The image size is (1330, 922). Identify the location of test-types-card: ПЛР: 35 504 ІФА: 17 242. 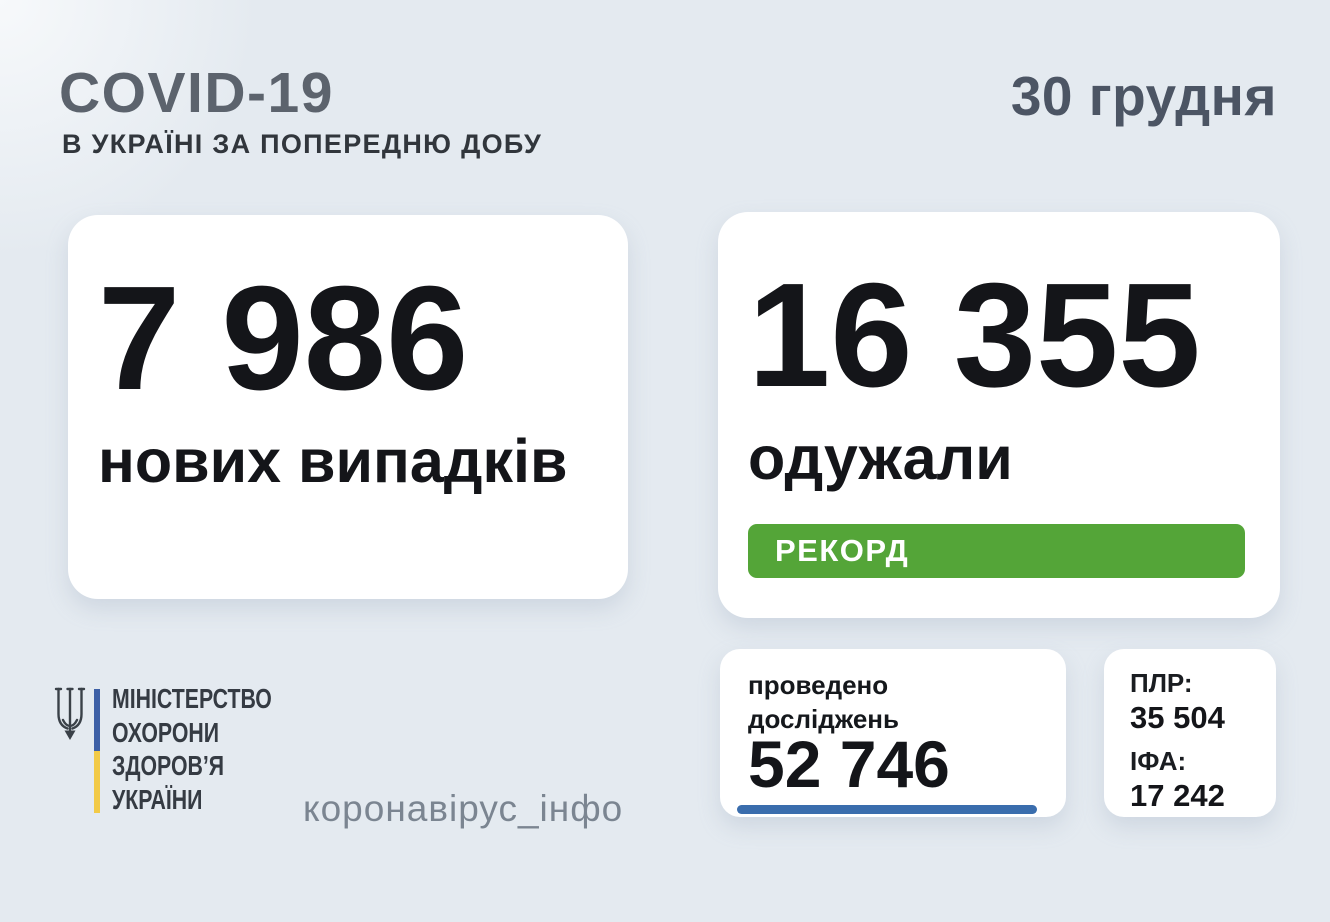
(1190, 733).